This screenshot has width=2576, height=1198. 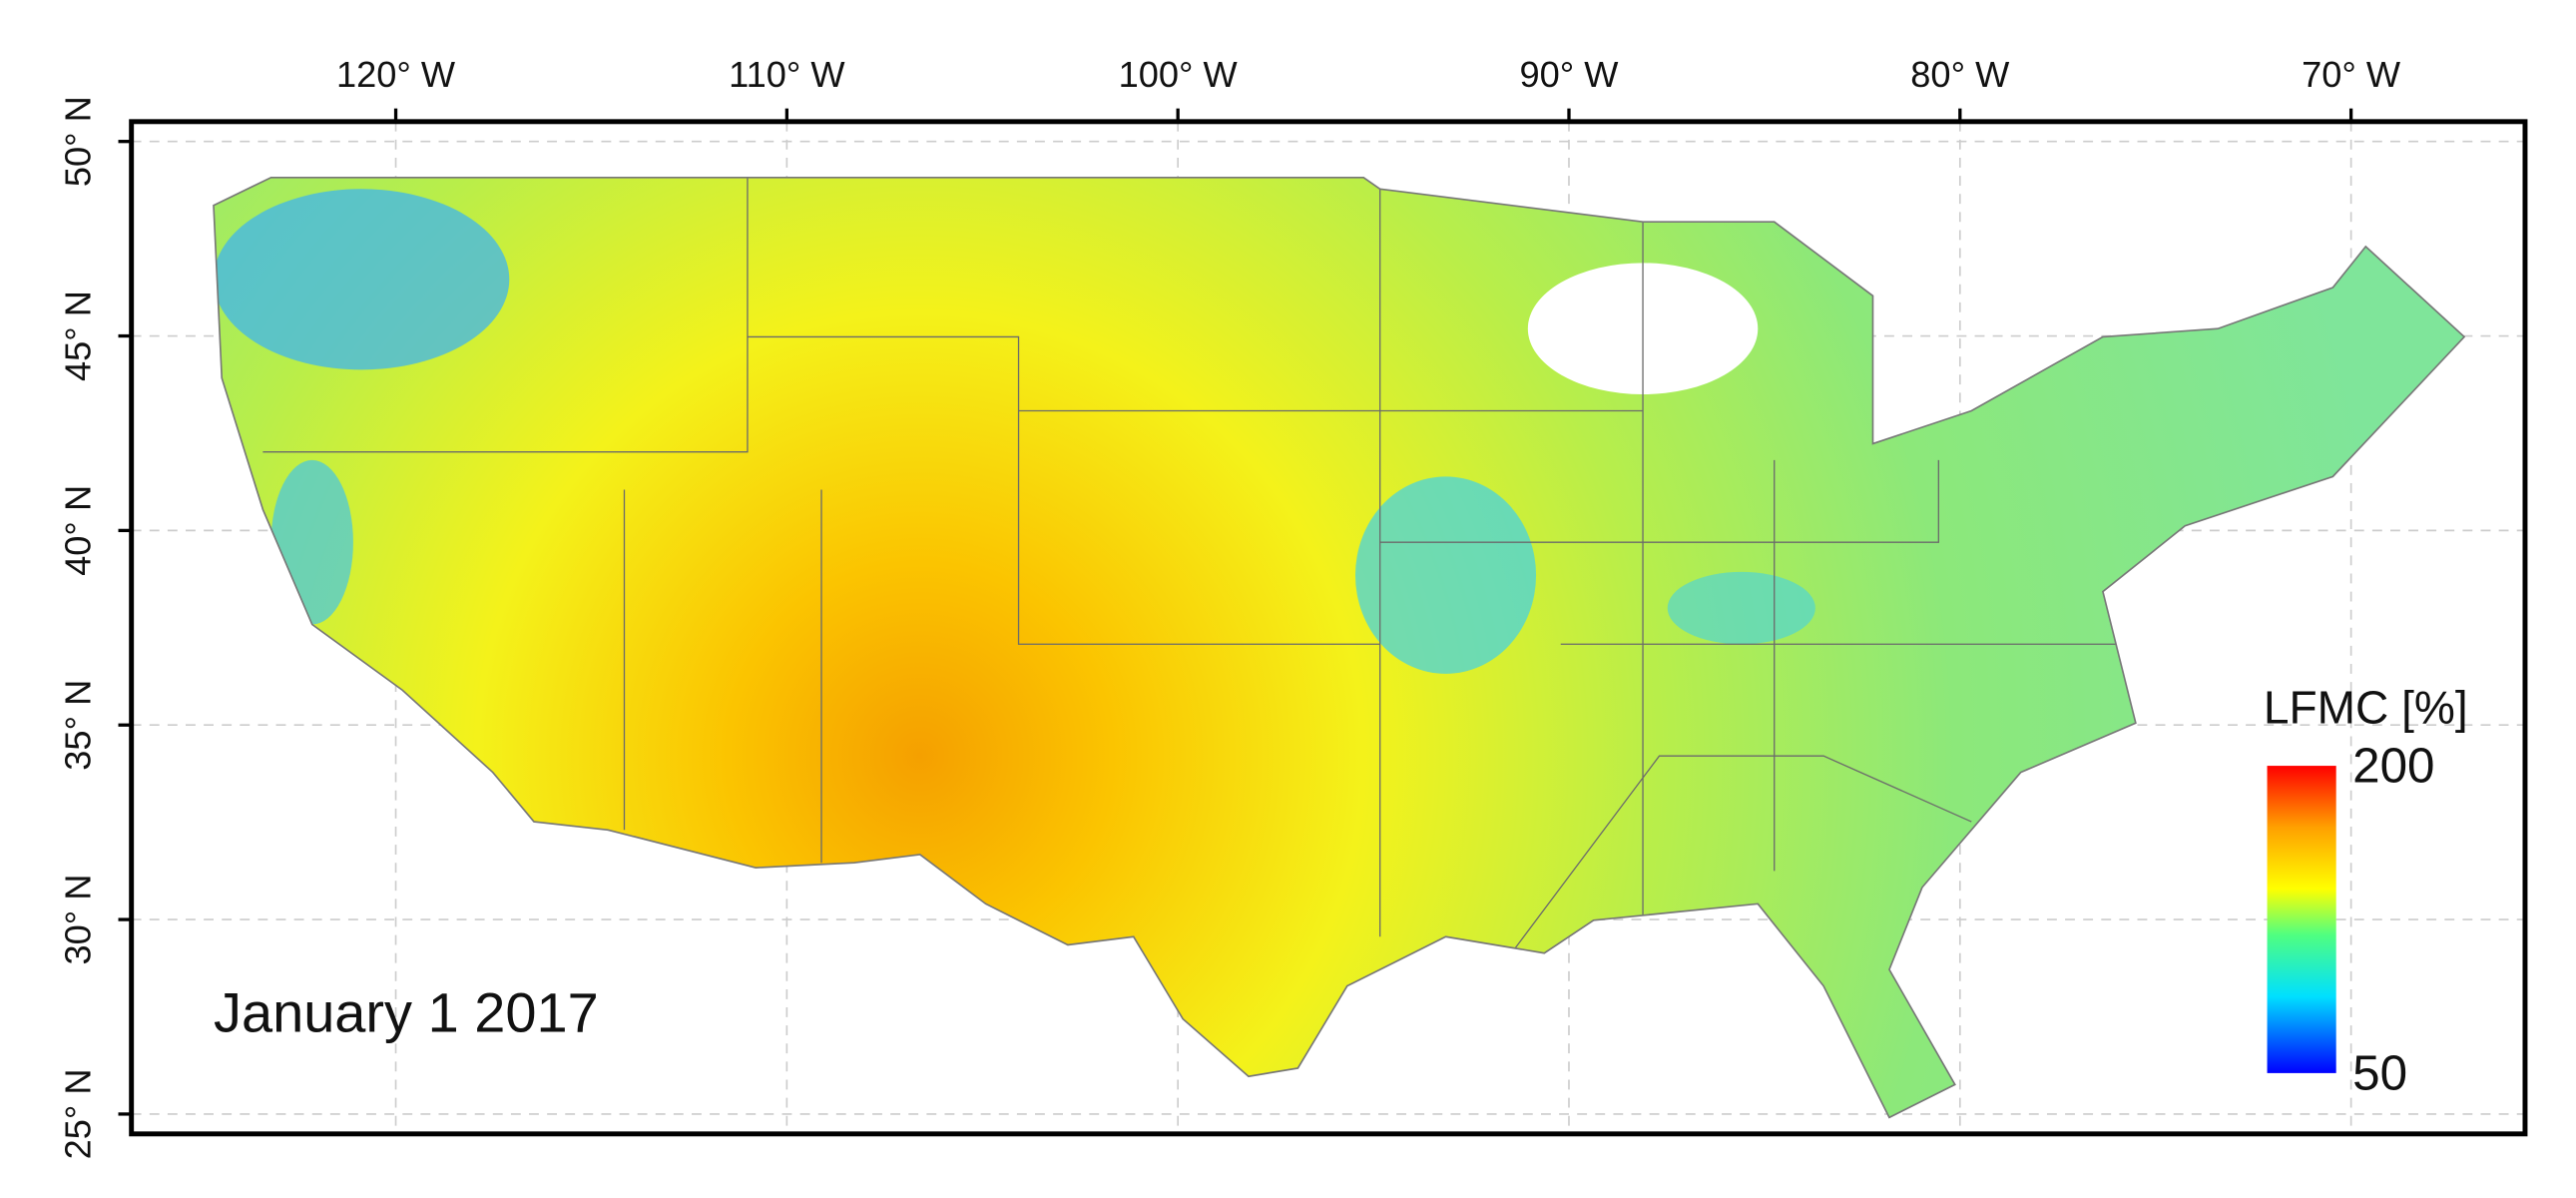 What do you see at coordinates (396, 74) in the screenshot?
I see `lon-tick-label: 120° W` at bounding box center [396, 74].